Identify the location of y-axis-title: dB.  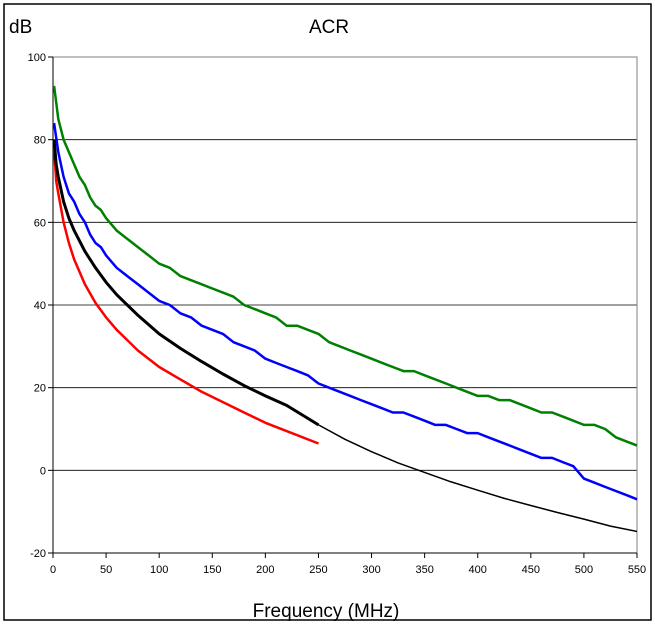
(20, 27).